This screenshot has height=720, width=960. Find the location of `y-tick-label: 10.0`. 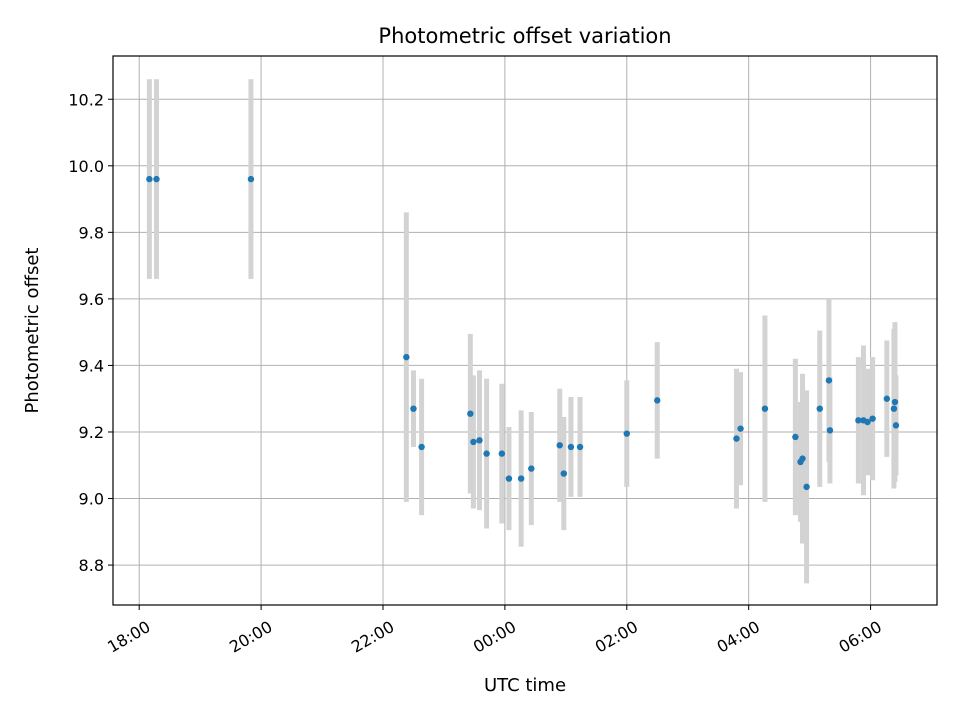

y-tick-label: 10.0 is located at coordinates (86, 166).